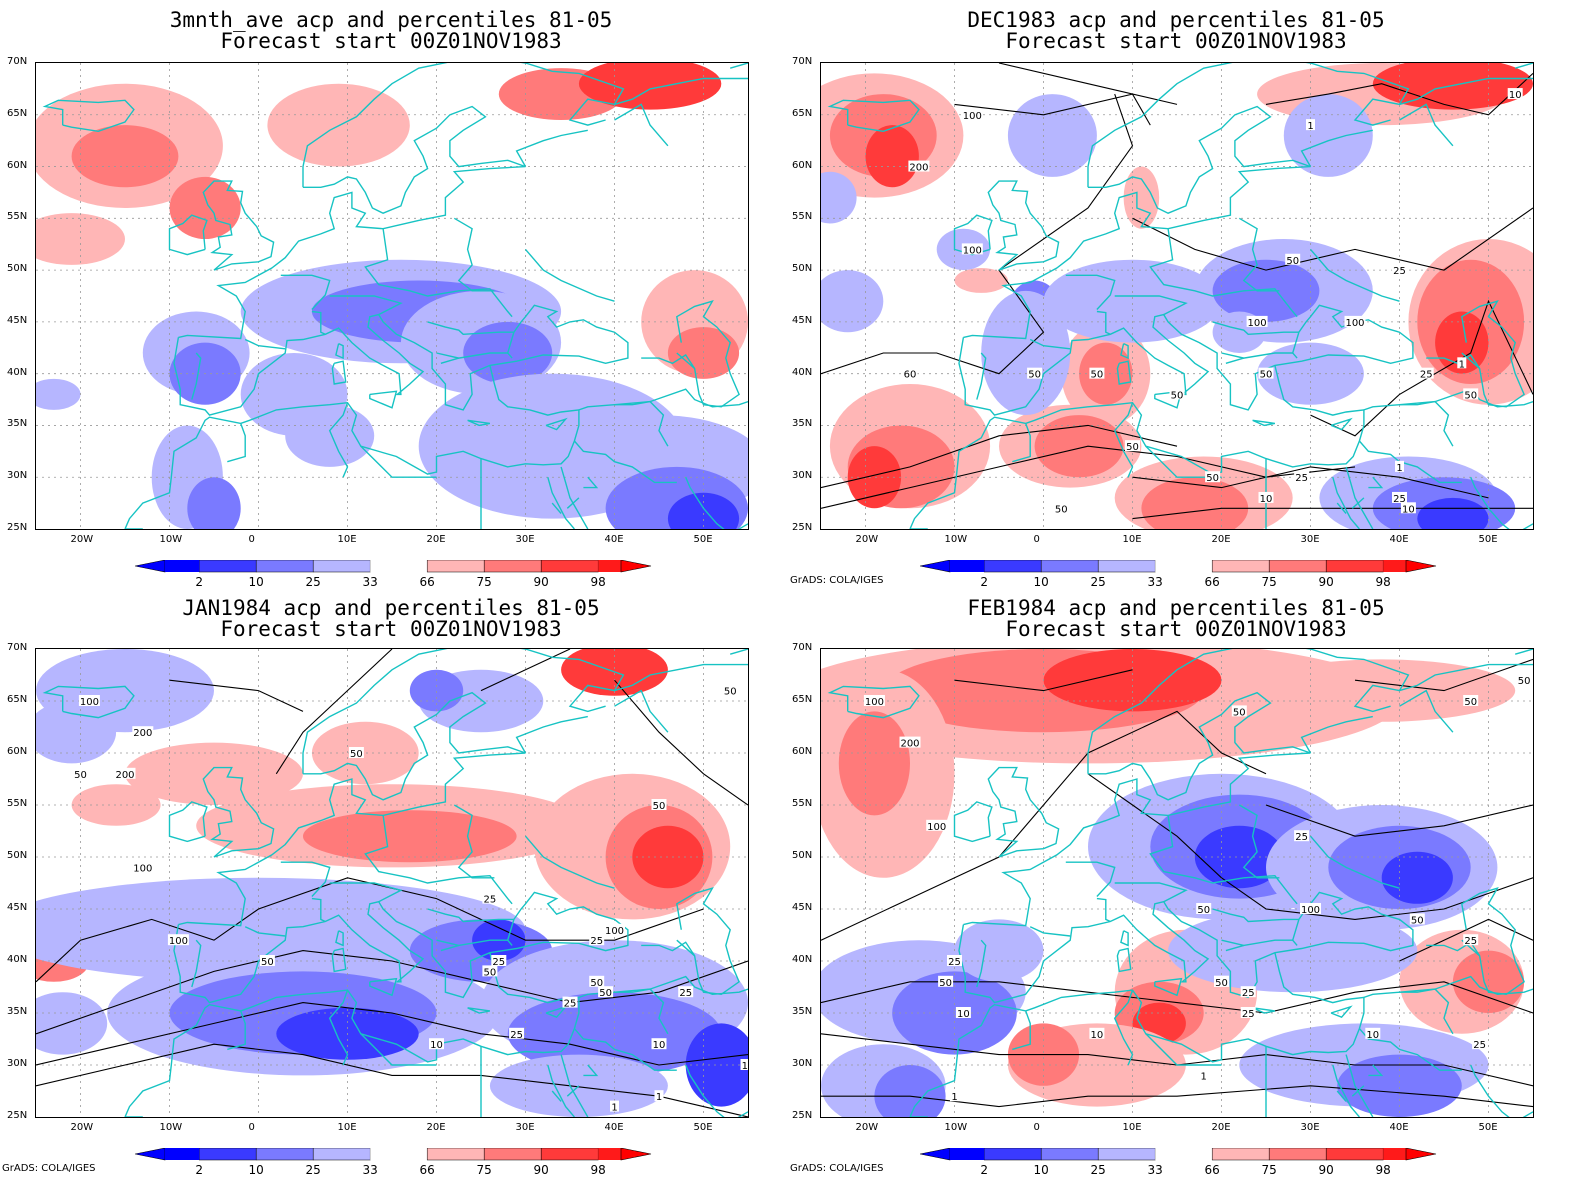 The width and height of the screenshot is (1596, 1196). Describe the element at coordinates (1479, 1045) in the screenshot. I see `contour-label-text: 25` at that location.